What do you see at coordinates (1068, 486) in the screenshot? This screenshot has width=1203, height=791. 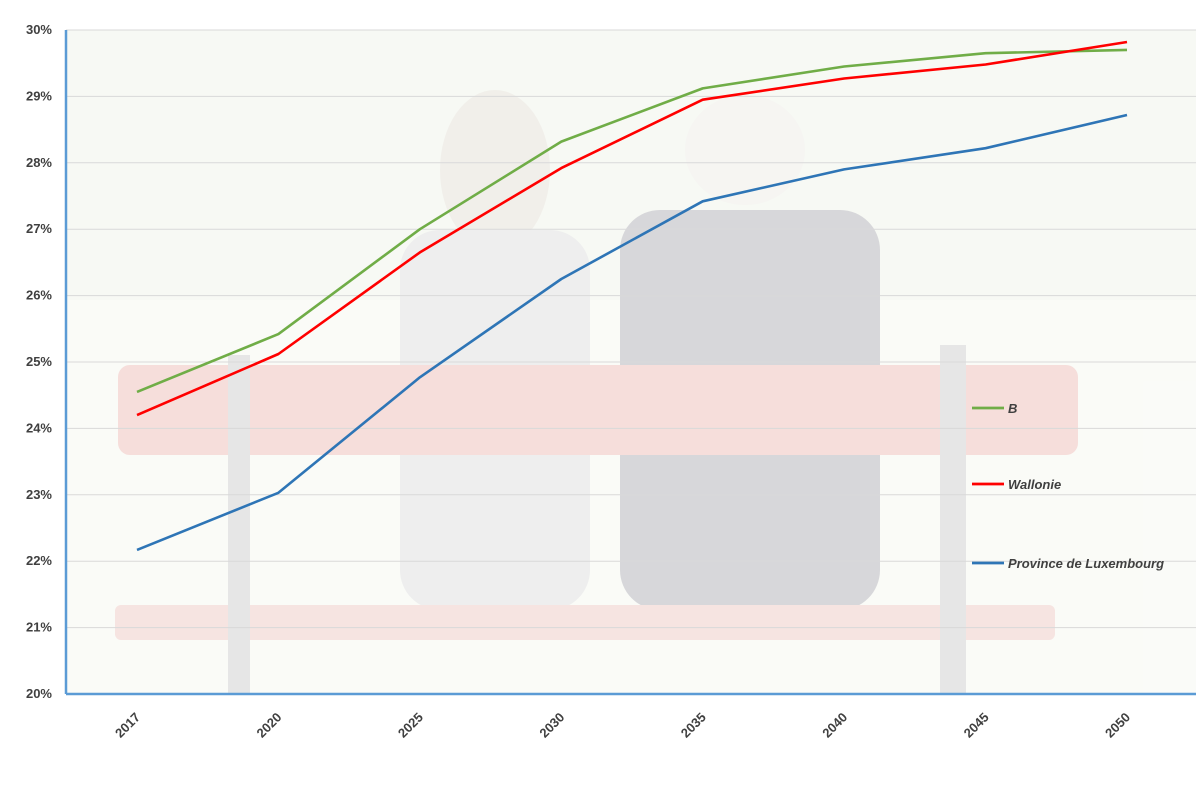 I see `legend: B Wallonie Province de Luxembourg` at bounding box center [1068, 486].